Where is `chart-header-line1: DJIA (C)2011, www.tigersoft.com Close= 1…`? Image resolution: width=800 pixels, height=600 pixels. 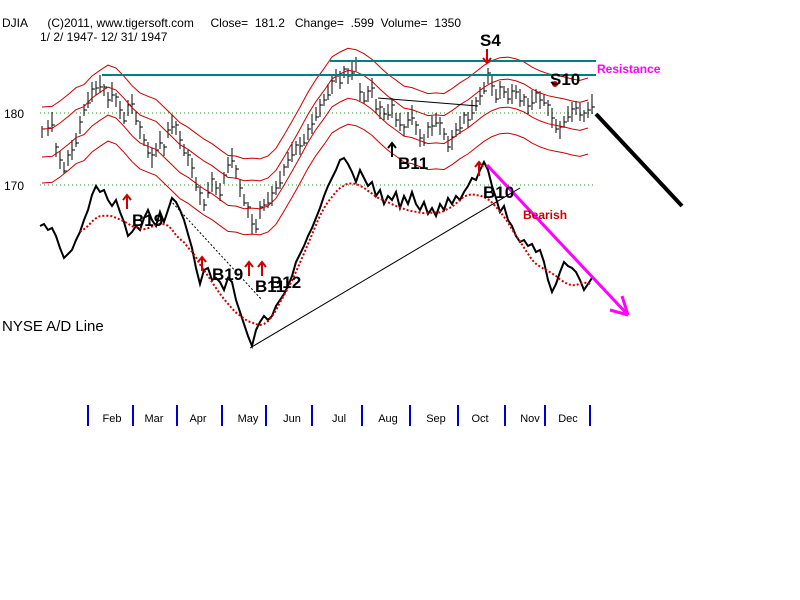 chart-header-line1: DJIA (C)2011, www.tigersoft.com Close= 1… is located at coordinates (232, 23).